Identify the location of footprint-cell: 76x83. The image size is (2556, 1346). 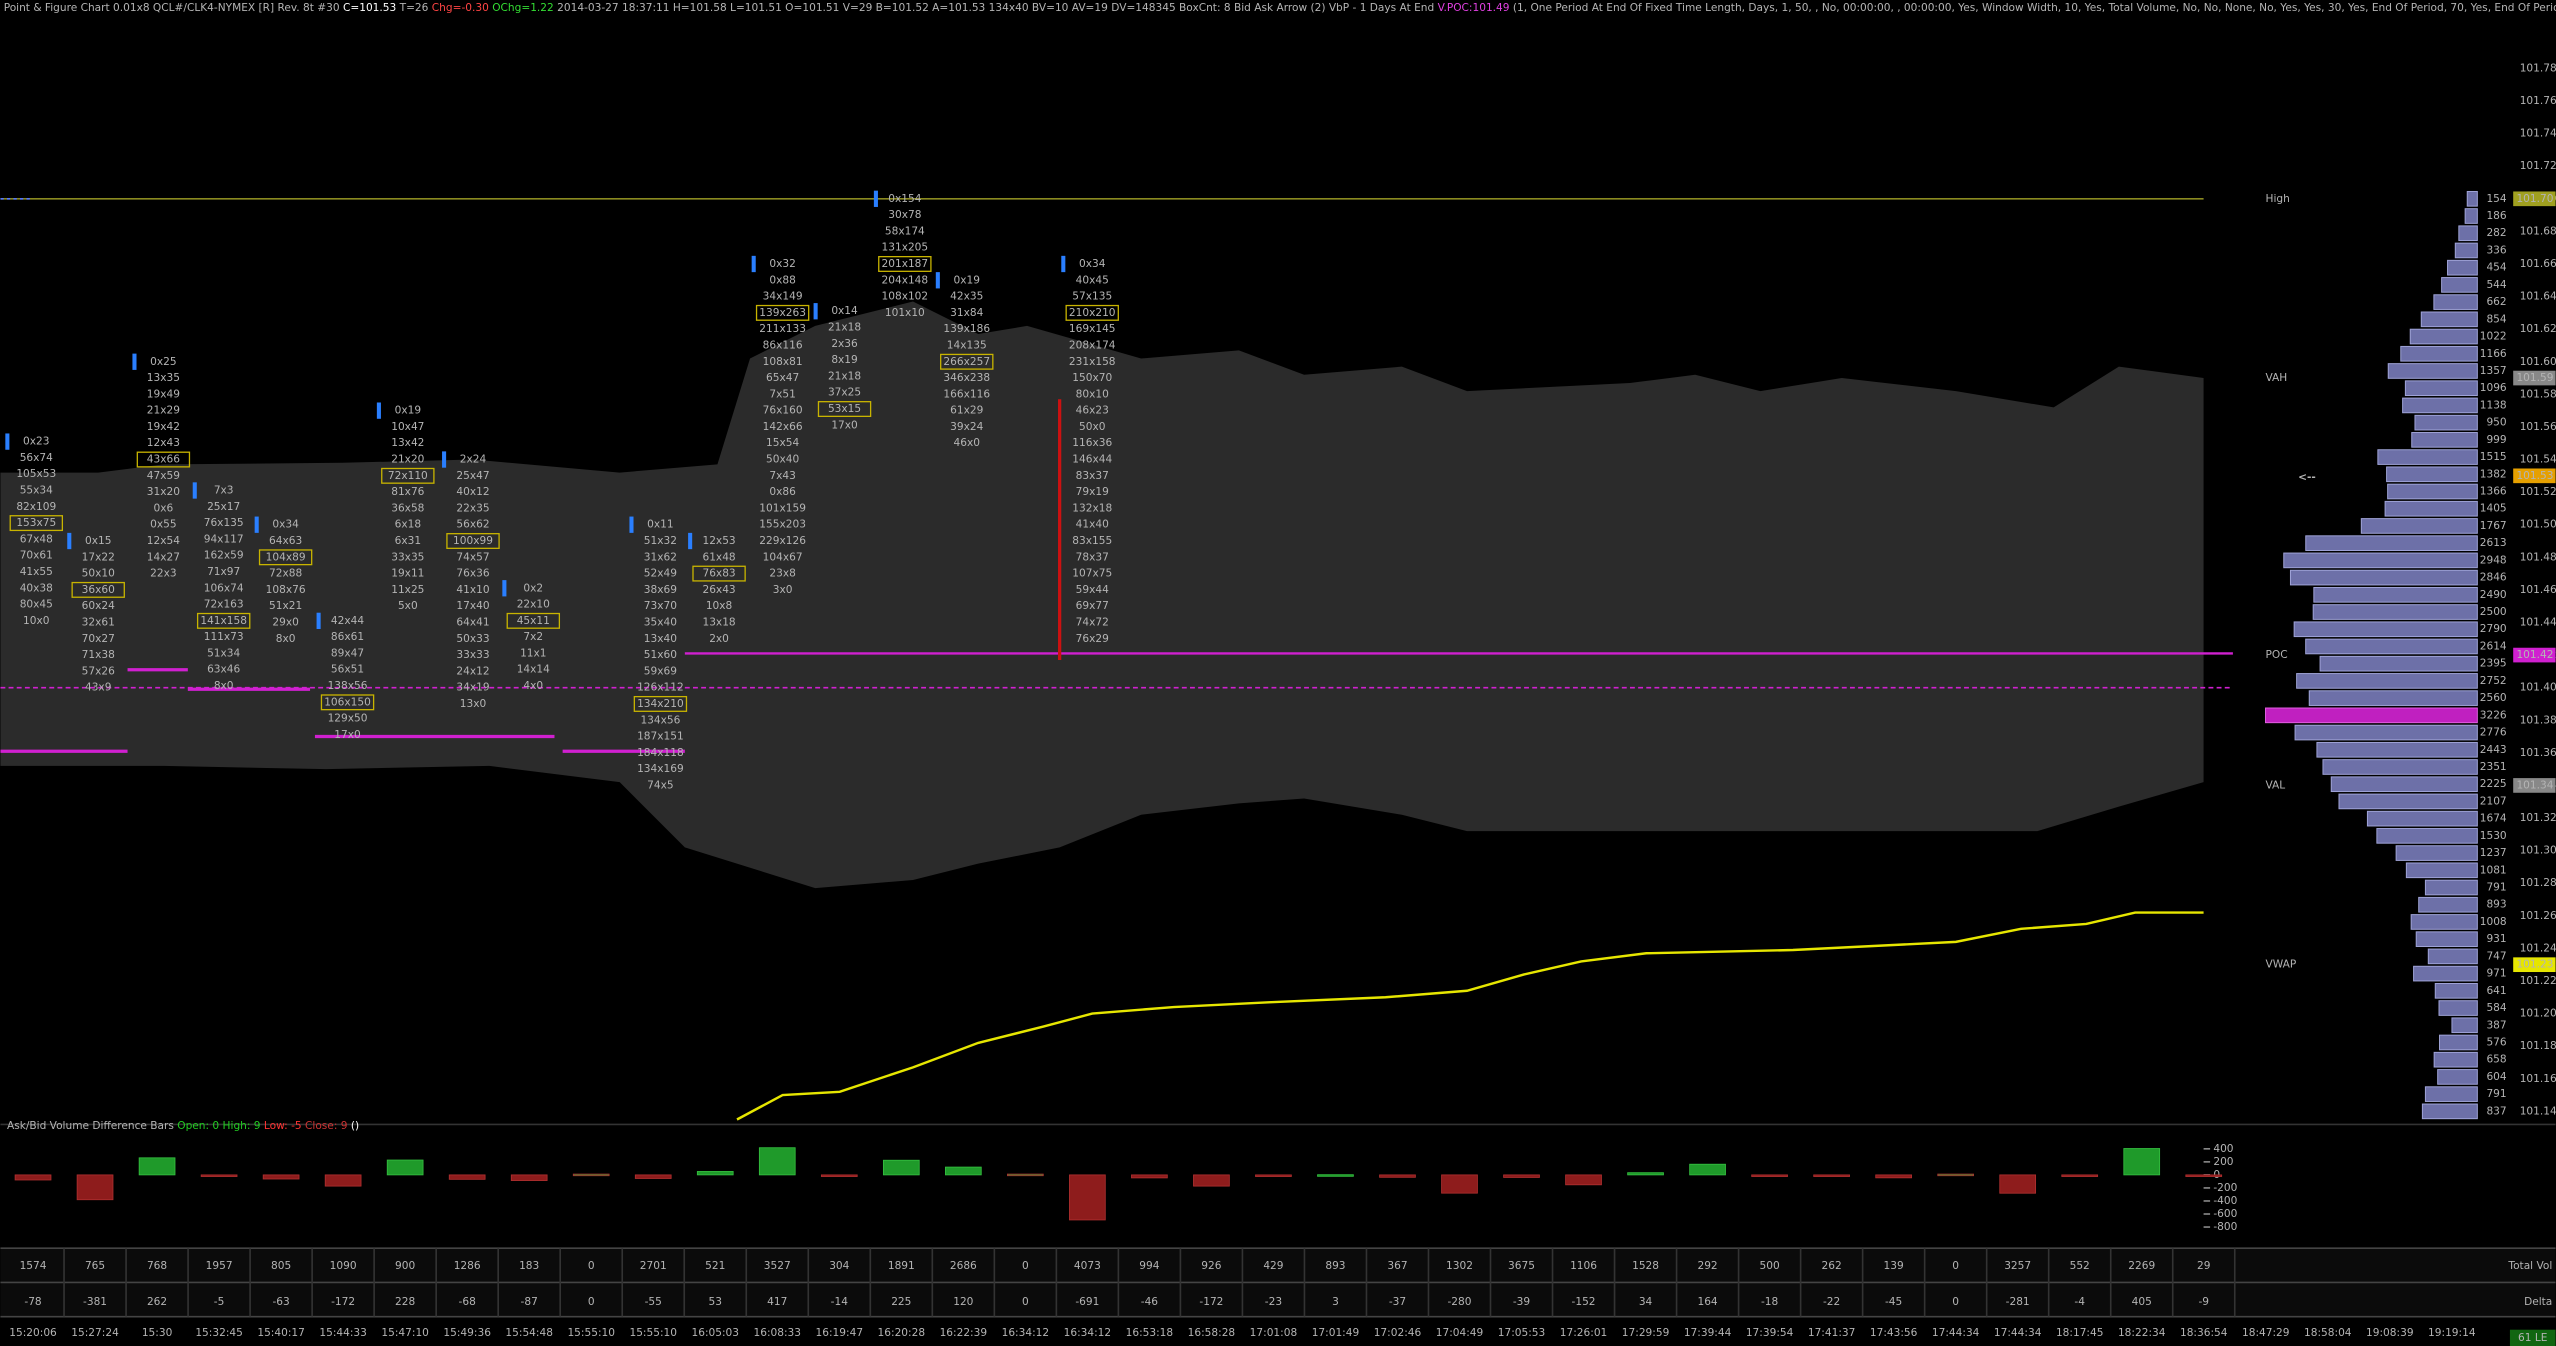
(718, 574).